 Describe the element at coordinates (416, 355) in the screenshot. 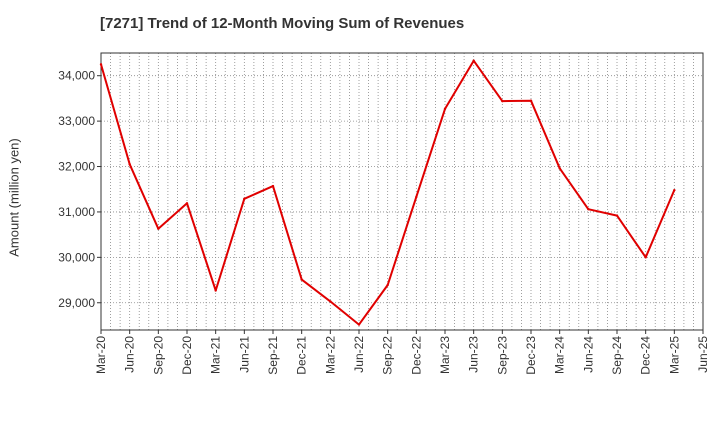

I see `x-tick-label: Dec-22` at that location.